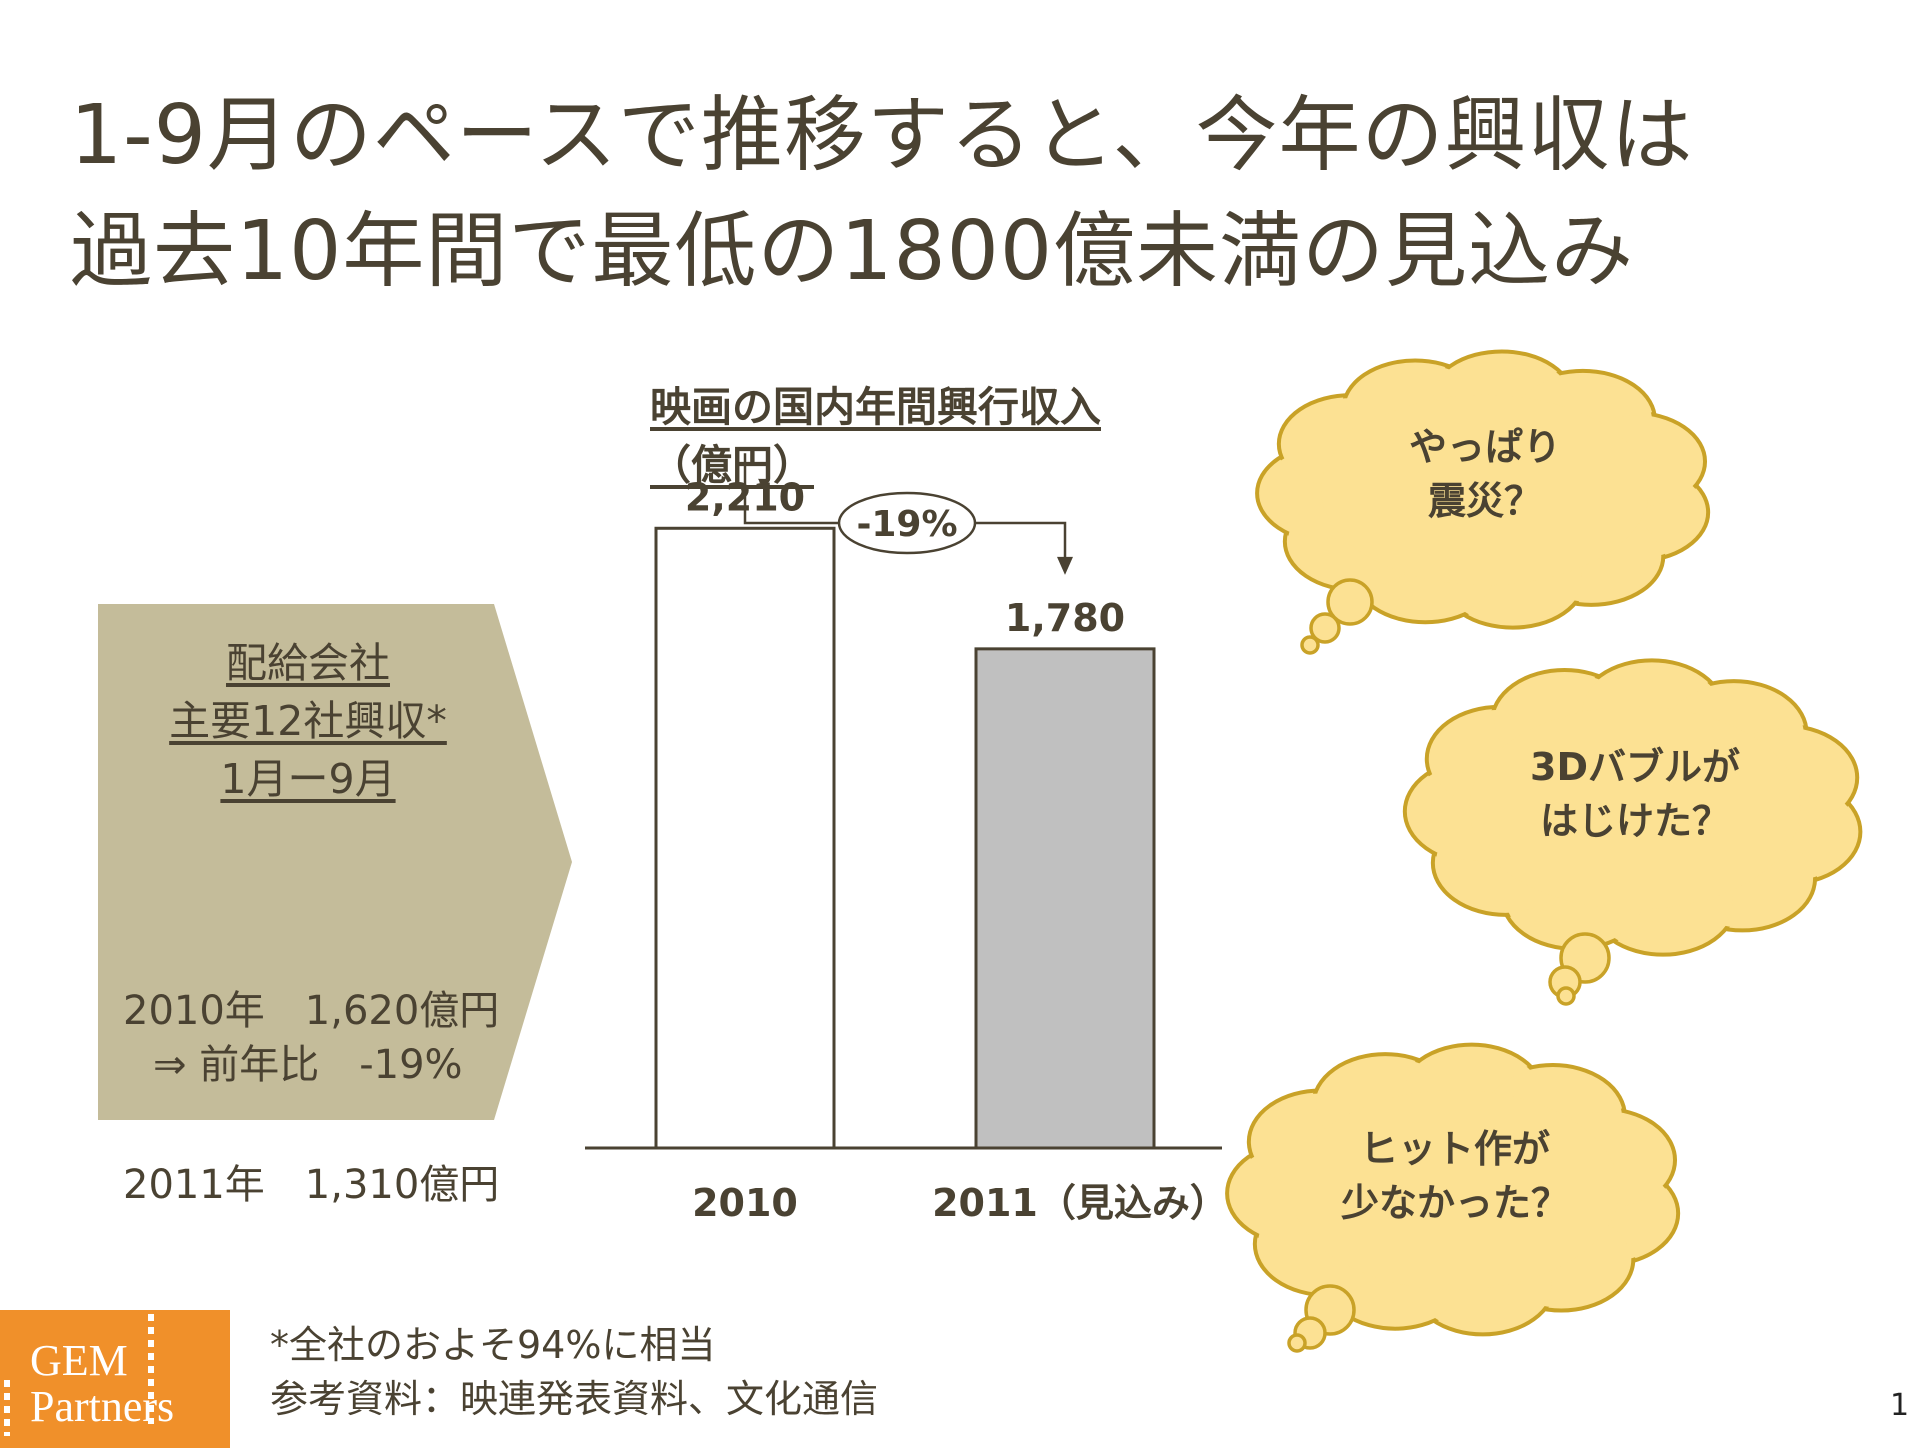  Describe the element at coordinates (151, 1369) in the screenshot. I see `logo-dots-icon` at that location.